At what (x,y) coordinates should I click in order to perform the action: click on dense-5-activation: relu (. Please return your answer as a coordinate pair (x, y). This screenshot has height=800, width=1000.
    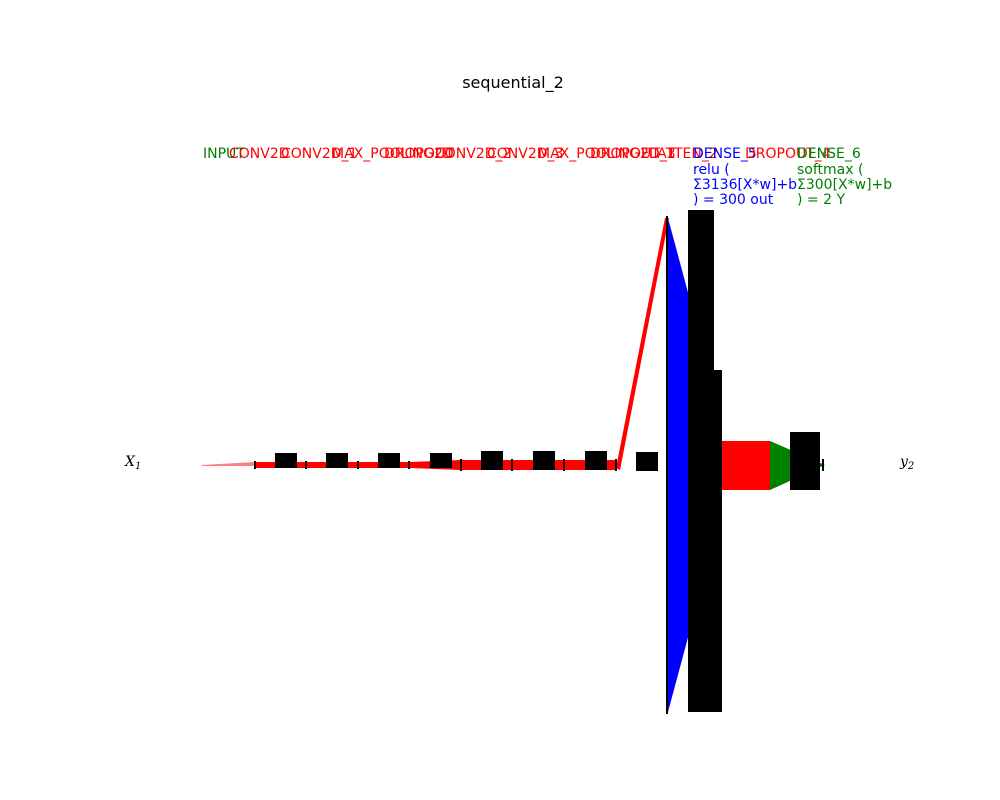
    Looking at the image, I should click on (711, 170).